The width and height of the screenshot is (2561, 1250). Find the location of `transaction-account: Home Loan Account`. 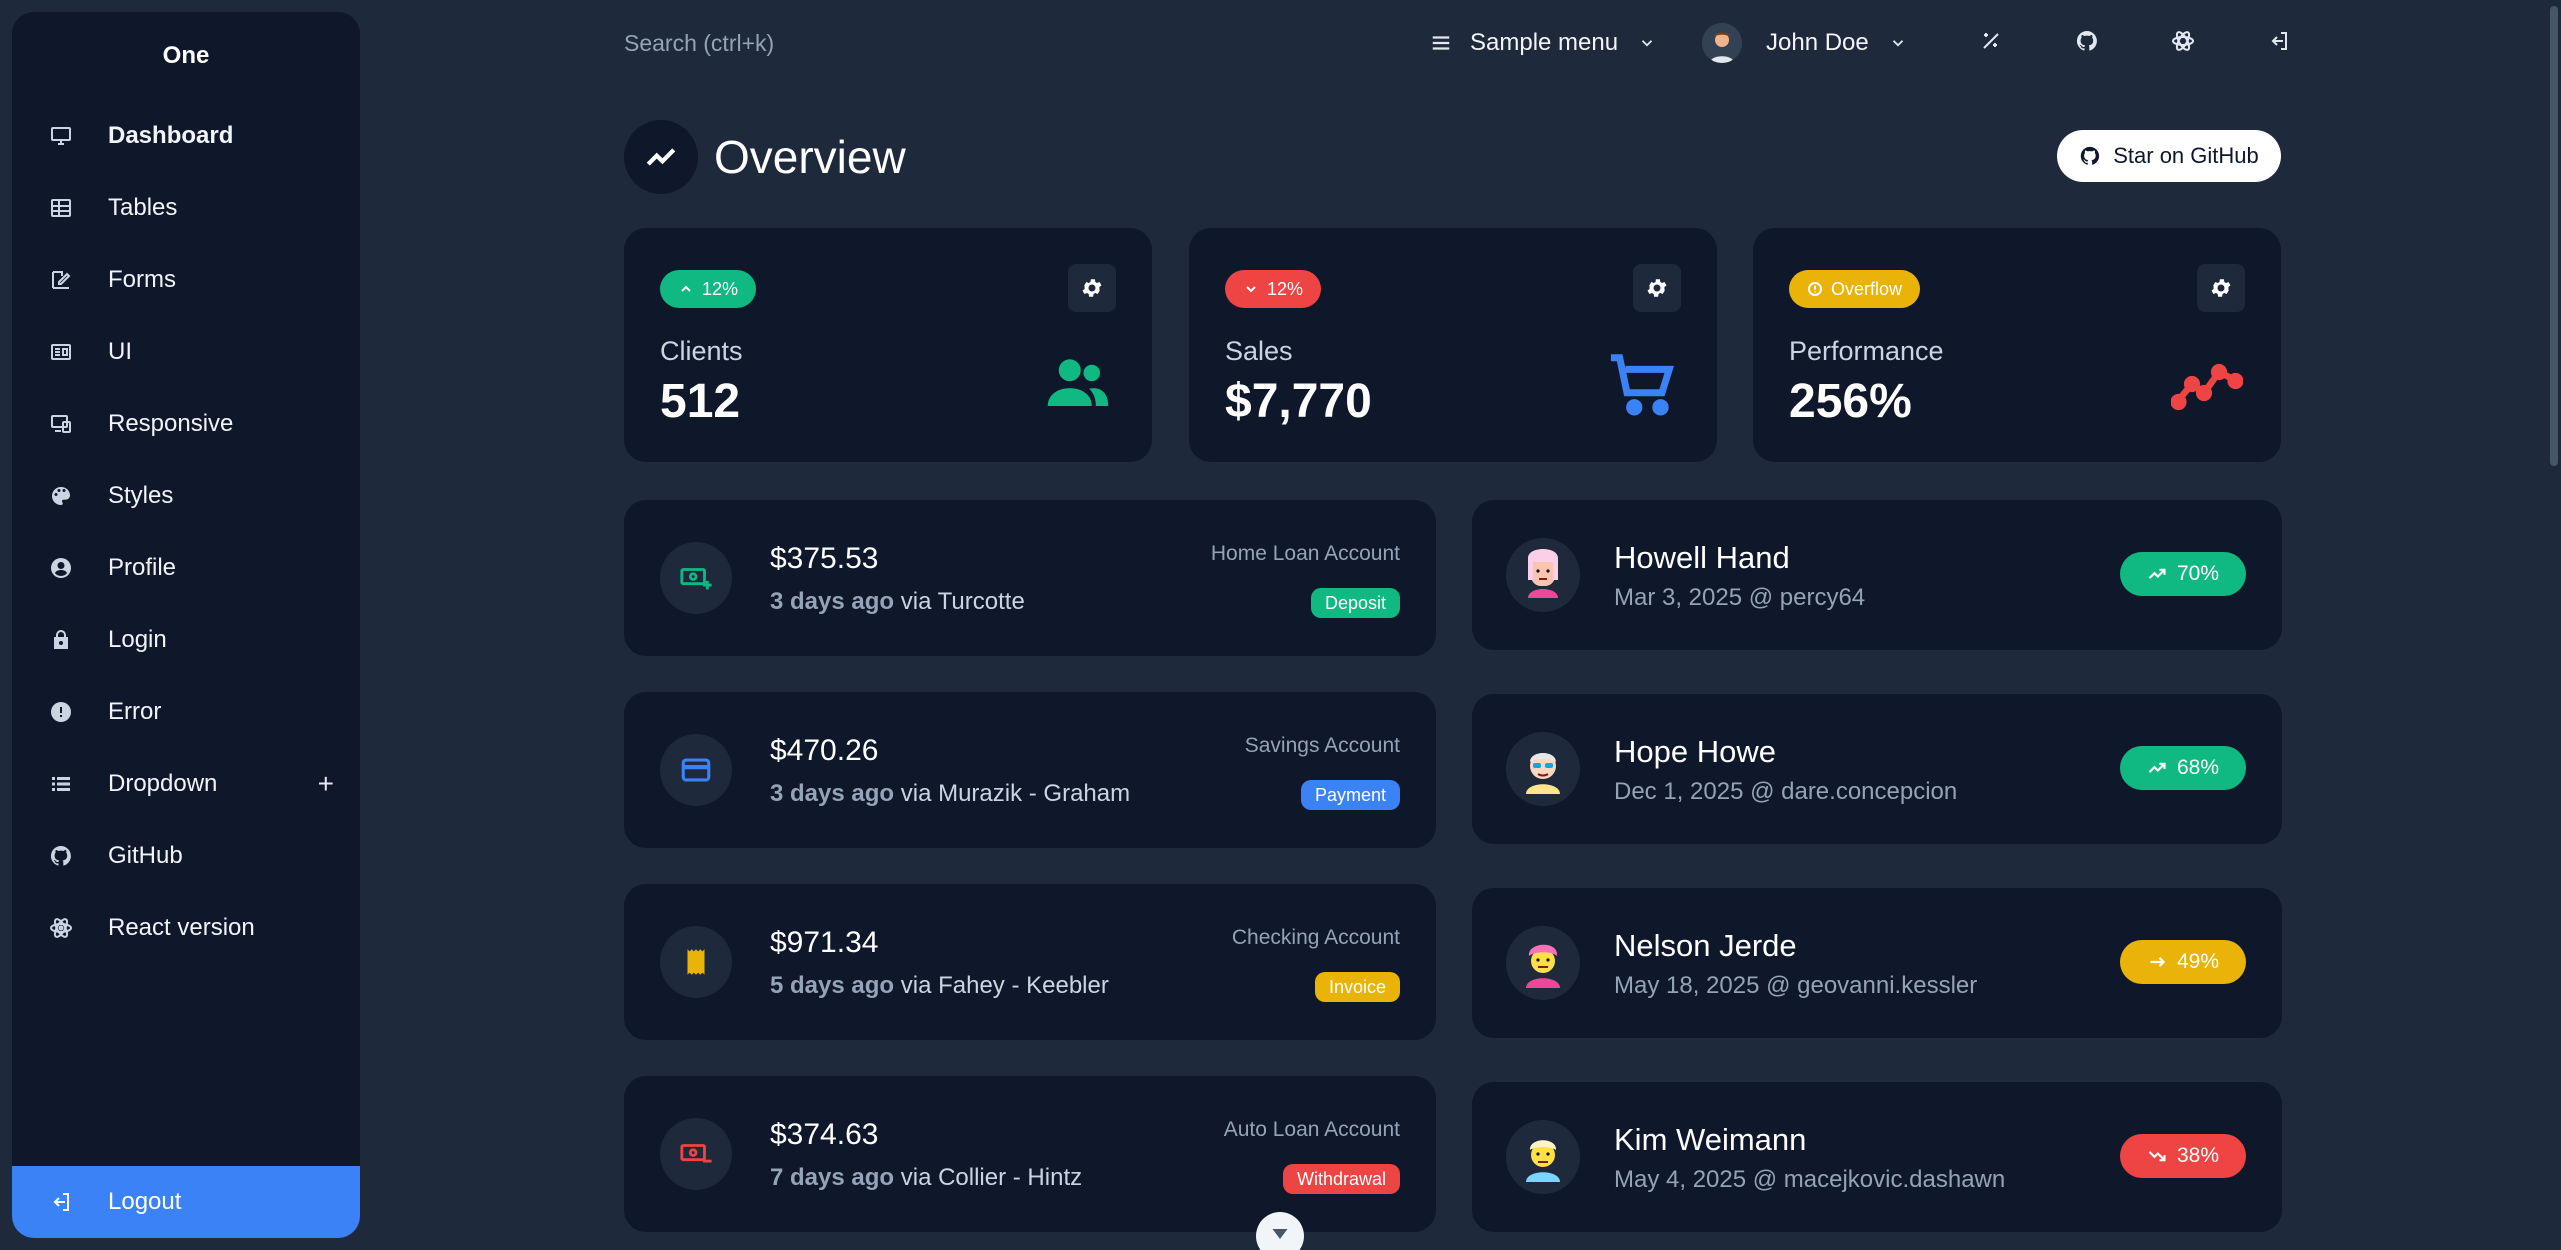

transaction-account: Home Loan Account is located at coordinates (1305, 553).